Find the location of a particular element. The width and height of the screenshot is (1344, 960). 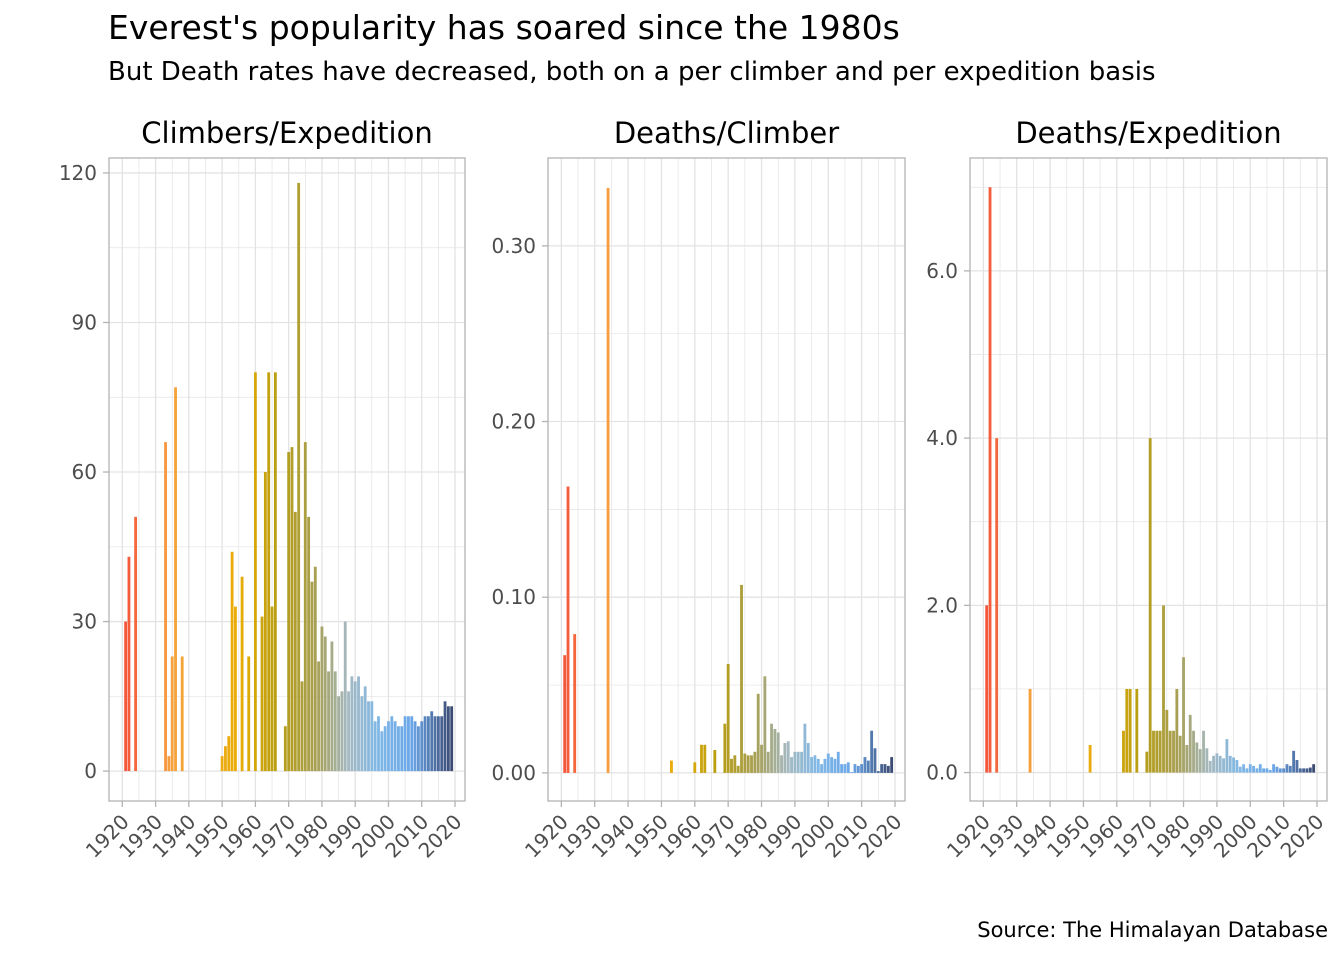

source-caption: Source: The Himalayan Database is located at coordinates (1152, 930).